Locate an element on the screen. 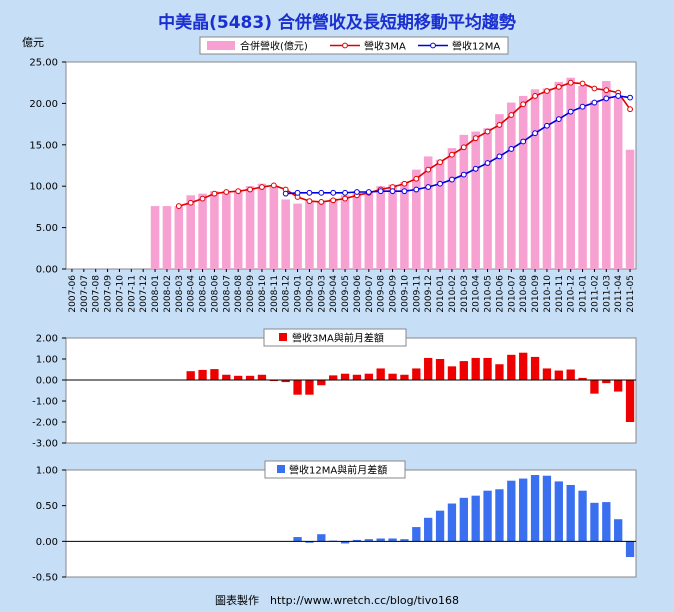 Image resolution: width=674 pixels, height=612 pixels. x-tick-label: 2010-05 is located at coordinates (489, 294).